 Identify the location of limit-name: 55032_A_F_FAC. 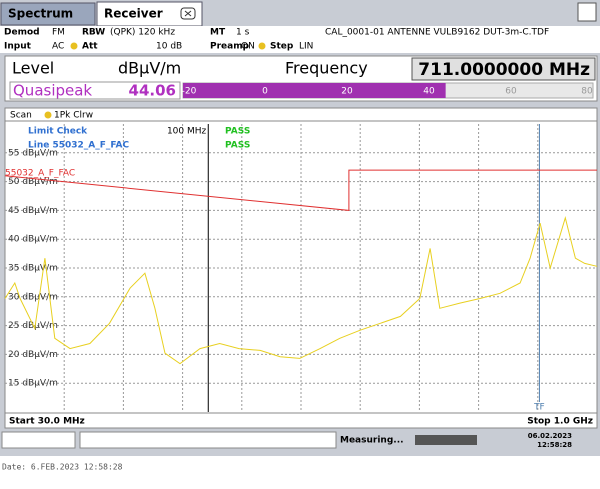
(40, 173).